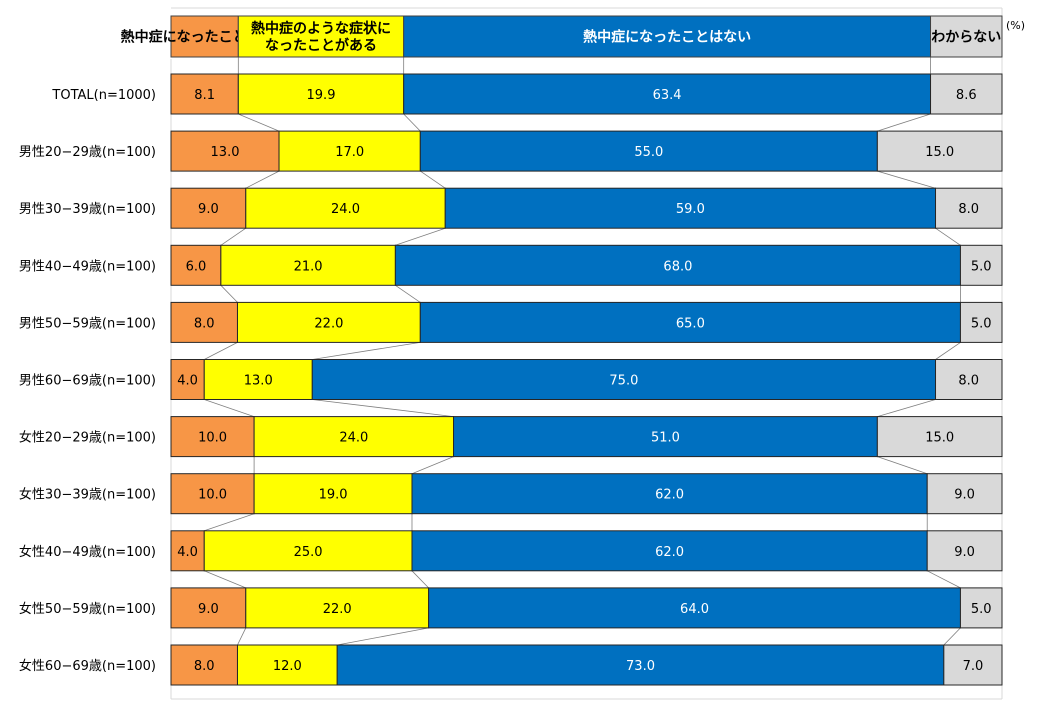  I want to click on data-label-row4-series4: 5.0, so click(981, 266).